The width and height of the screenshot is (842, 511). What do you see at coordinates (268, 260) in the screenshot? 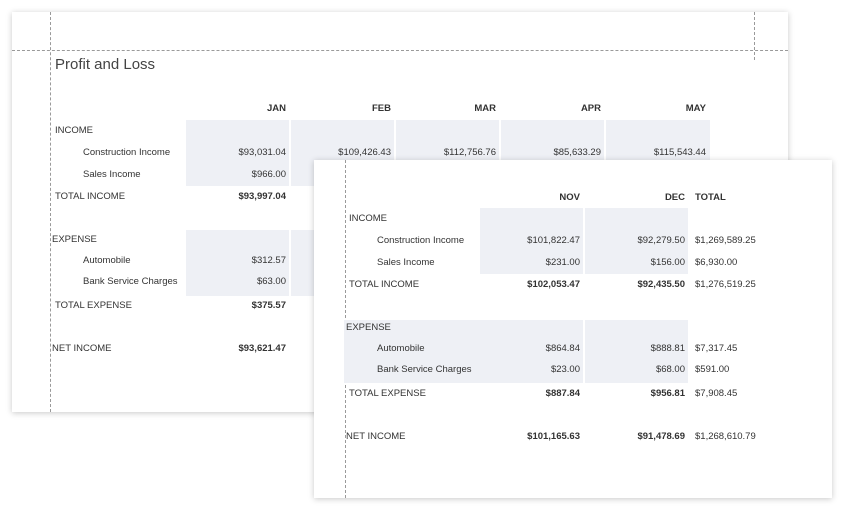
I see `cell-value: $312.57` at bounding box center [268, 260].